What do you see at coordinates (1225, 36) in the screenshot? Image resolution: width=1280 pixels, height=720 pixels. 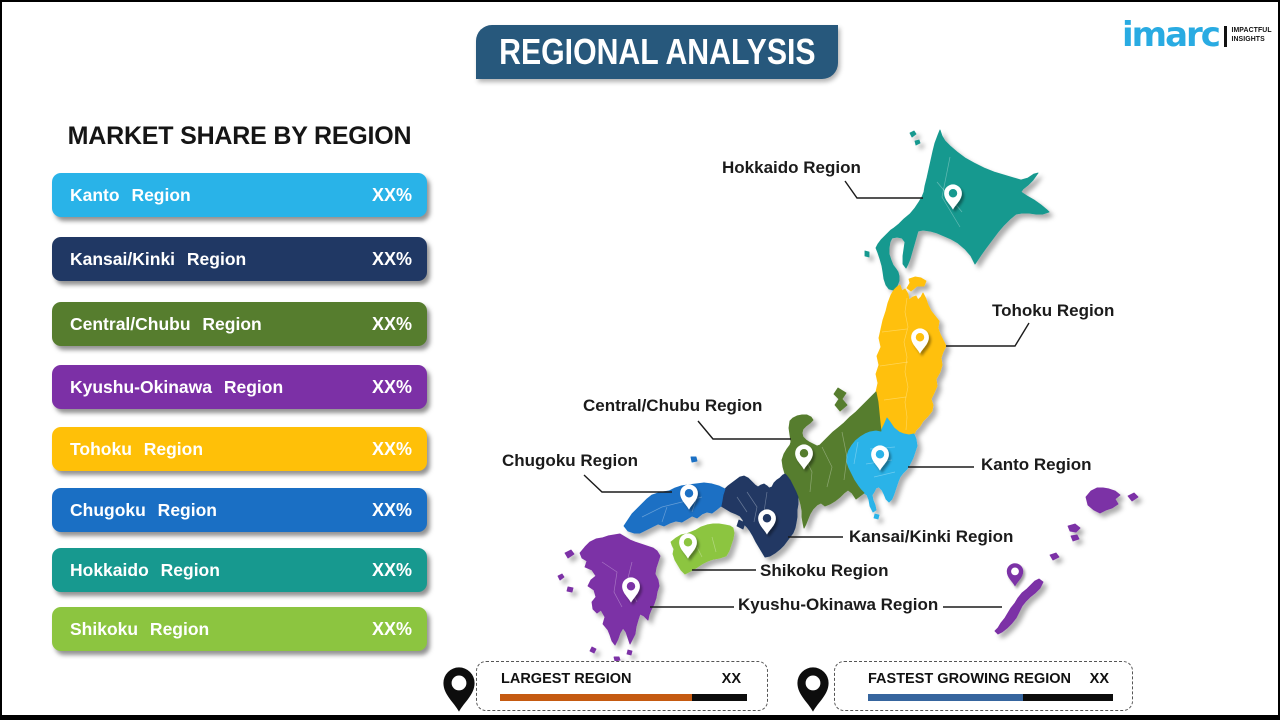 I see `logo-divider` at bounding box center [1225, 36].